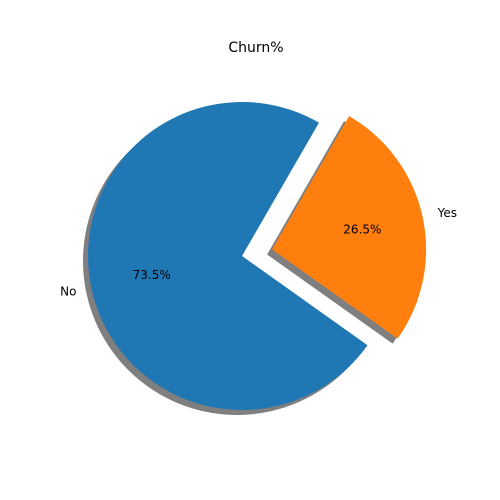 The image size is (500, 500). I want to click on slice-label-no: No, so click(68, 292).